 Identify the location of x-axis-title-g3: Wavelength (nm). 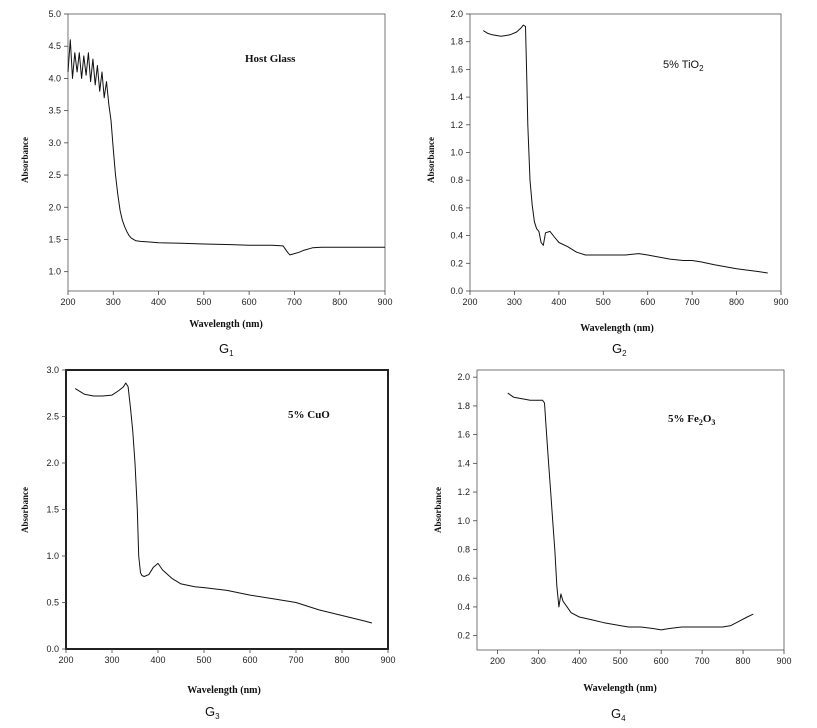
(224, 690).